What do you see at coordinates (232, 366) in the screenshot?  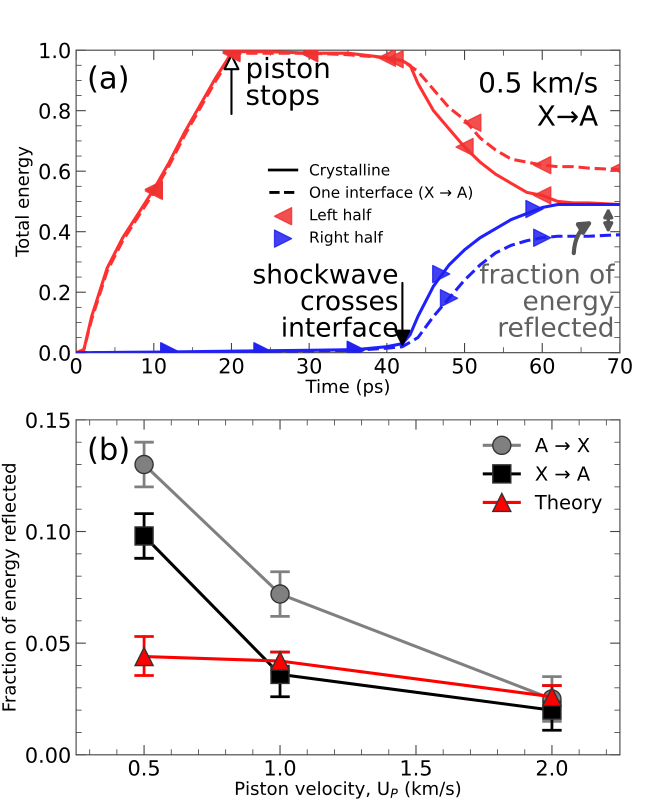 I see `x-tick-label: 20` at bounding box center [232, 366].